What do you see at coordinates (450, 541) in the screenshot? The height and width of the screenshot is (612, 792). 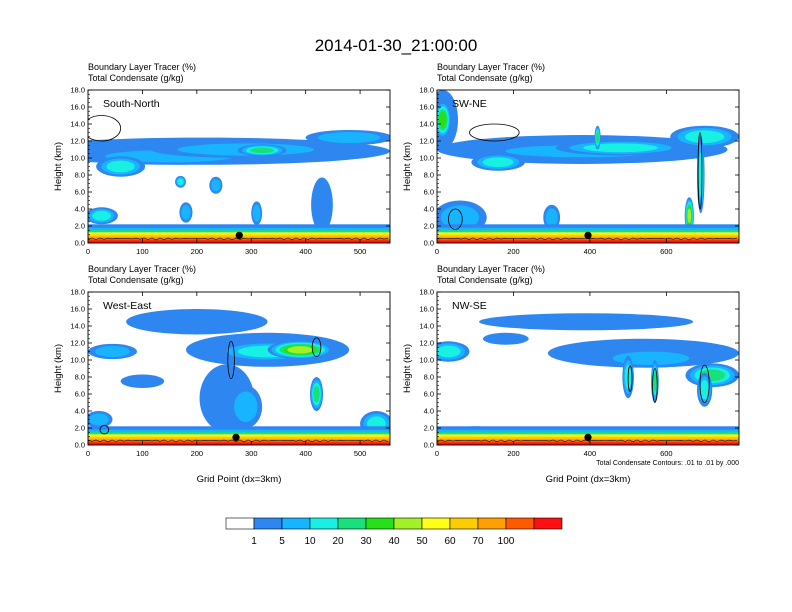 I see `colorbar-label-60: 60` at bounding box center [450, 541].